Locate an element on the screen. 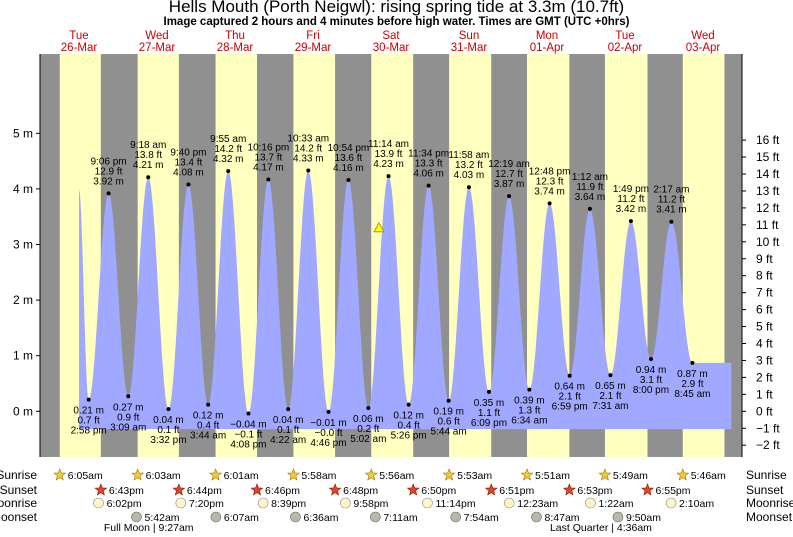 The image size is (793, 537). sunrise-time: 5:51am is located at coordinates (552, 476).